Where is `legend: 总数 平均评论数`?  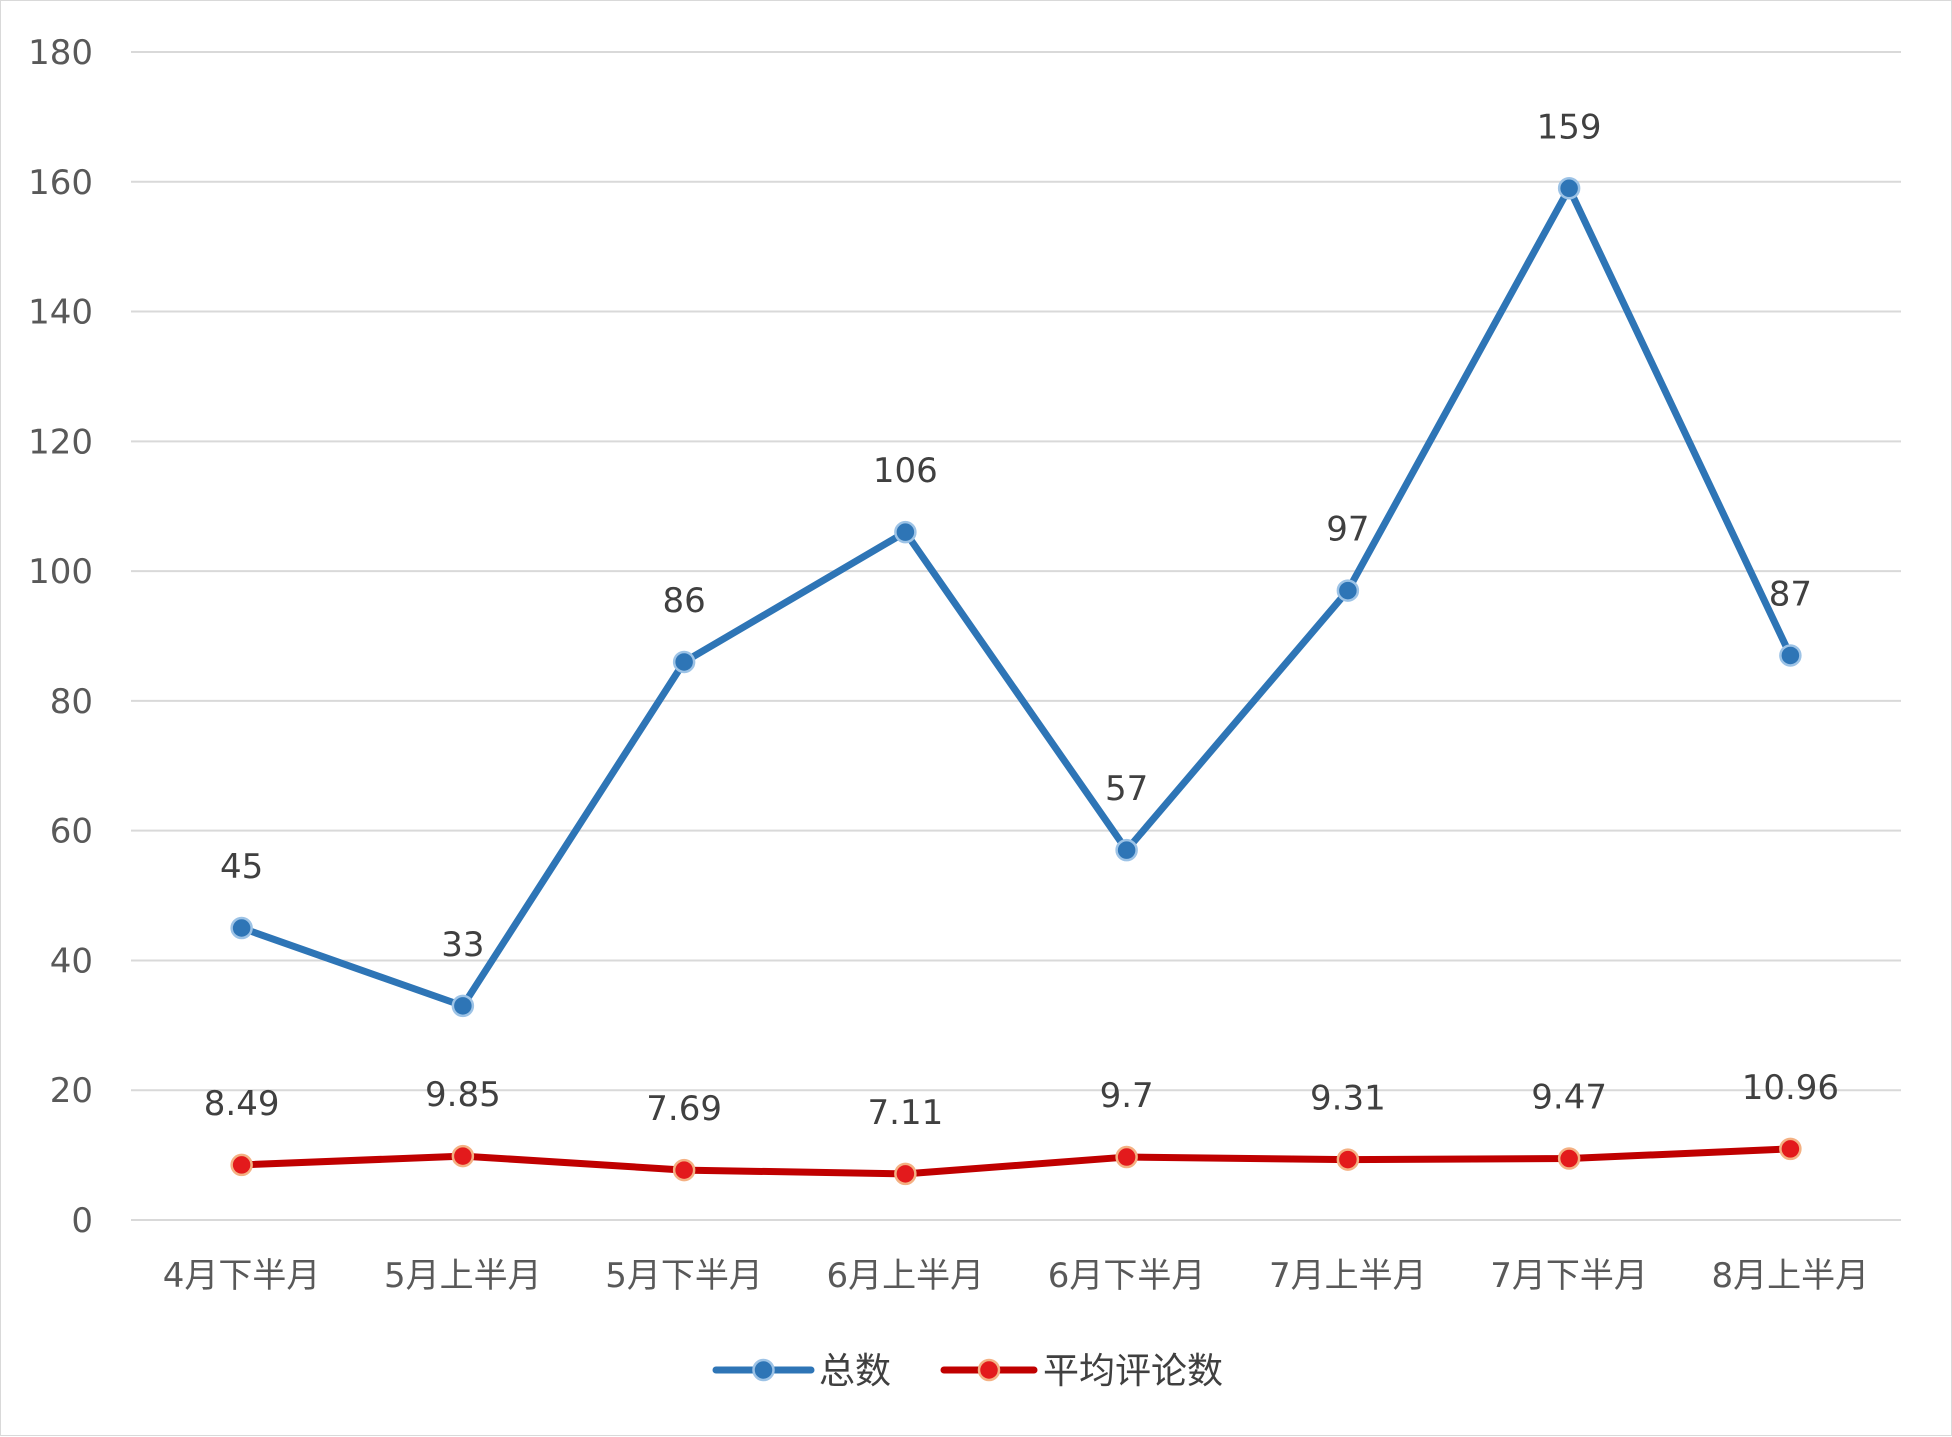
legend: 总数 平均评论数 is located at coordinates (967, 1371).